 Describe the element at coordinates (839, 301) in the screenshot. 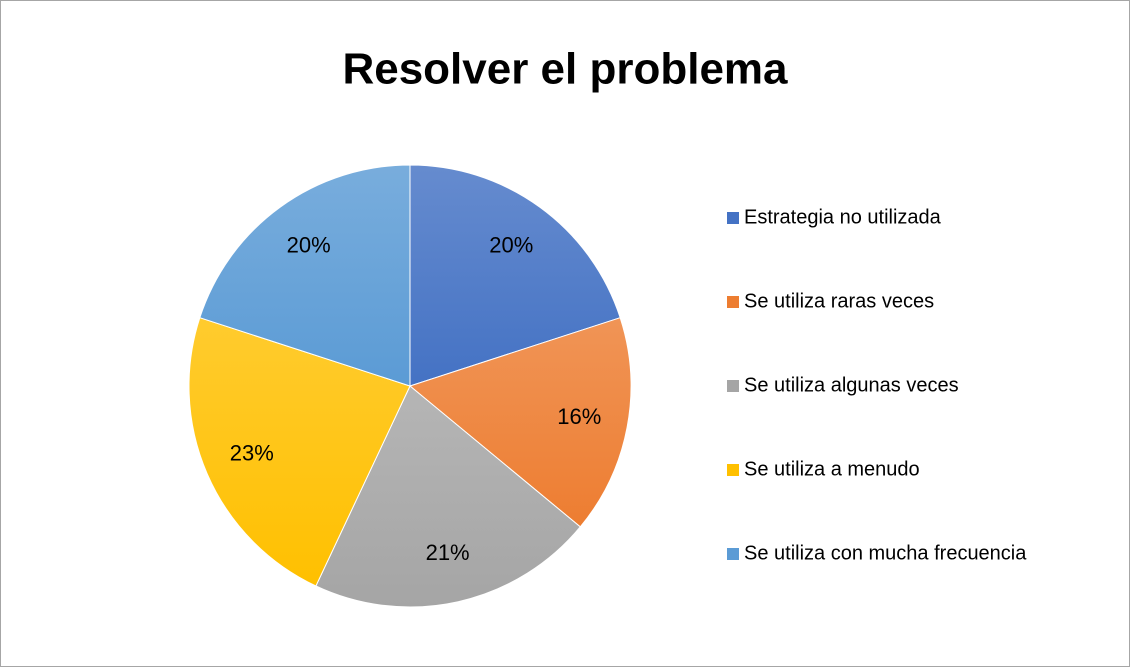

I see `legend-label: Se utiliza raras veces` at that location.